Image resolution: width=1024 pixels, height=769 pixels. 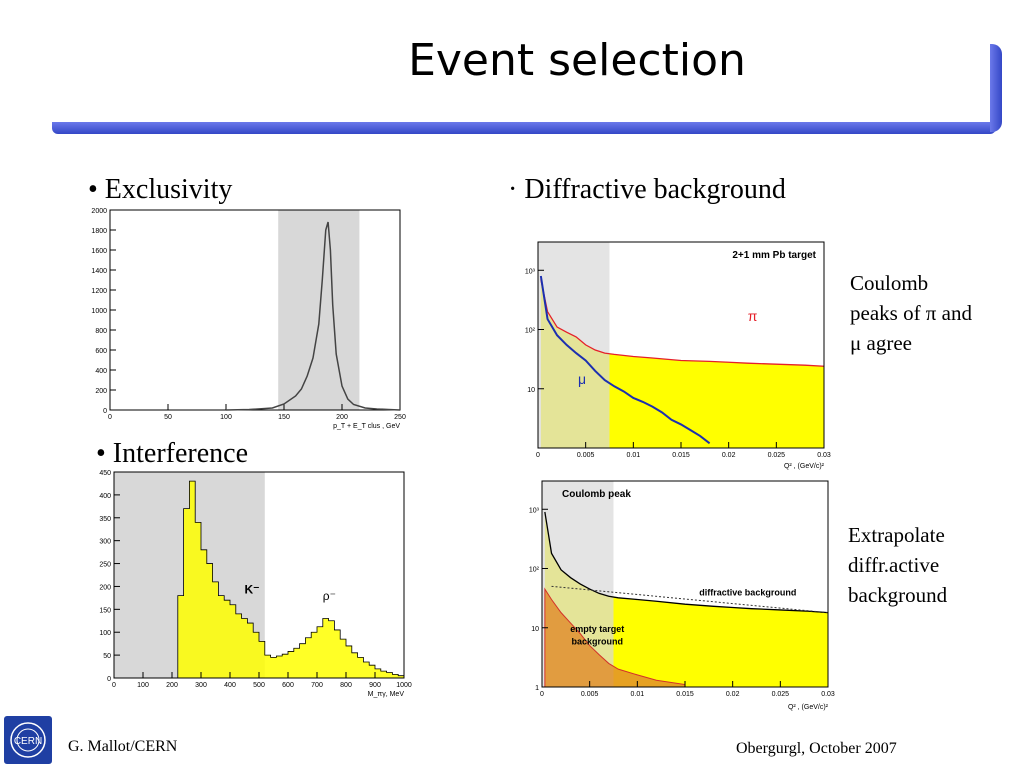 I want to click on pi-series-line, so click(x=682, y=323).